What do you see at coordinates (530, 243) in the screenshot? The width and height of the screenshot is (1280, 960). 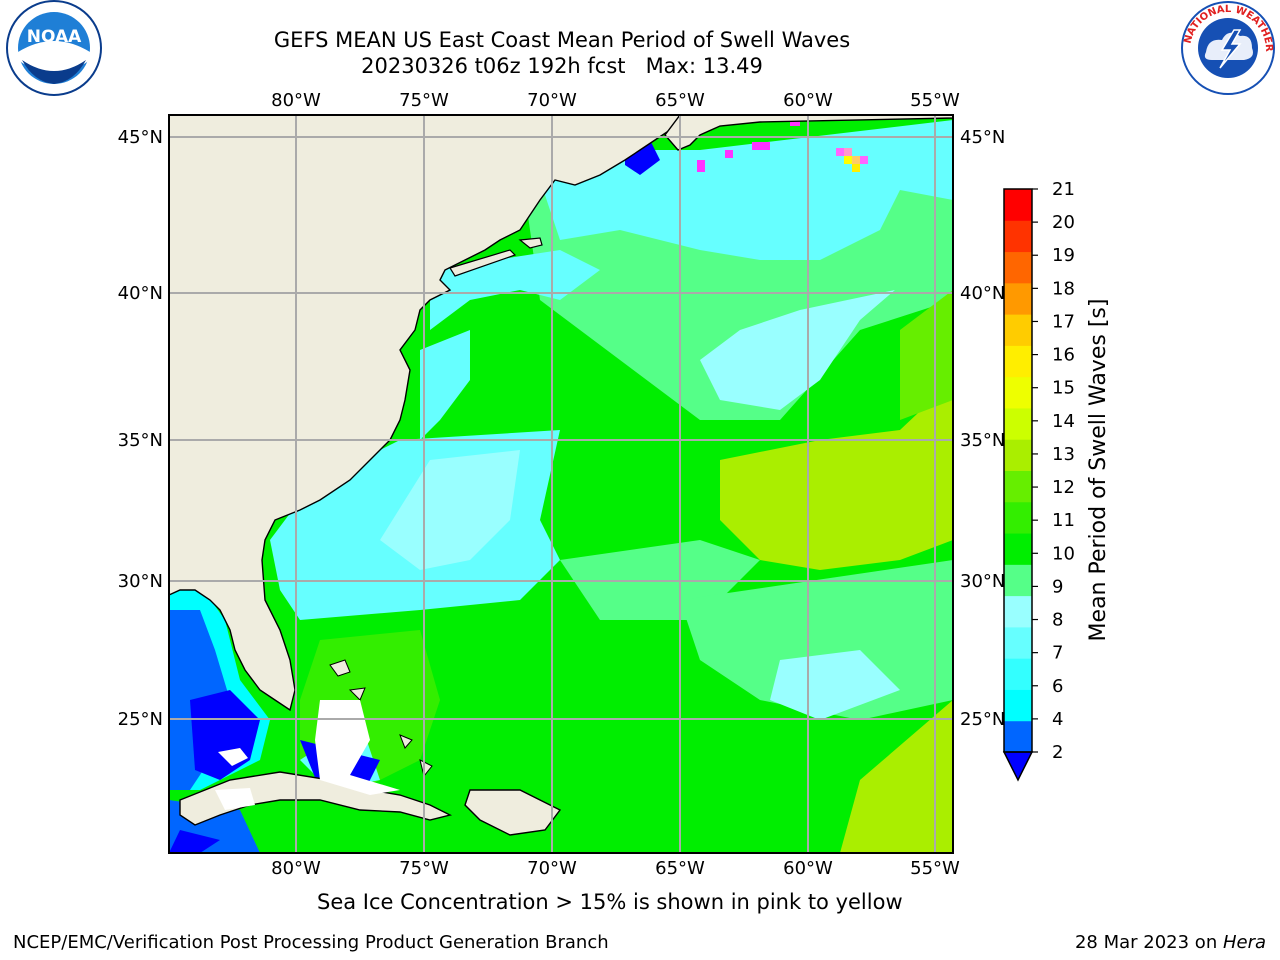 I see `land-cape-cod` at bounding box center [530, 243].